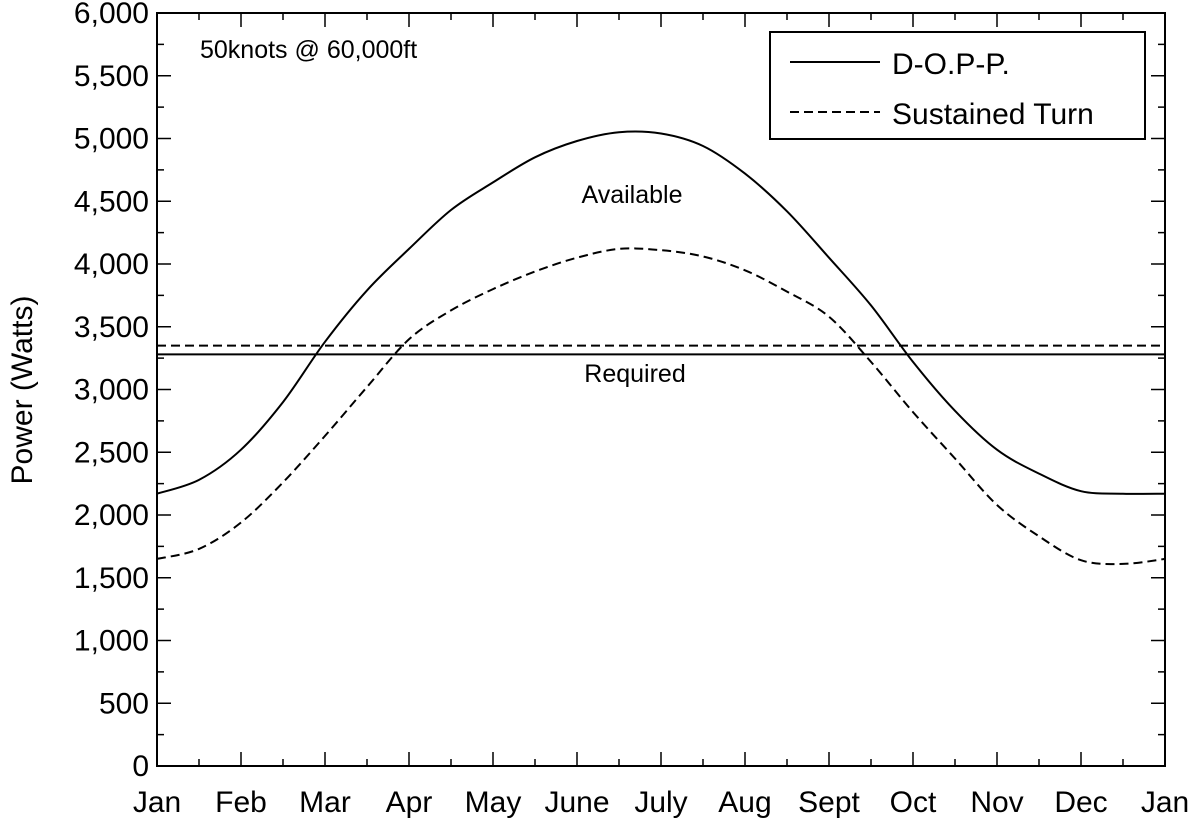 The width and height of the screenshot is (1200, 826). What do you see at coordinates (111, 515) in the screenshot?
I see `y-tick-label: 2,000` at bounding box center [111, 515].